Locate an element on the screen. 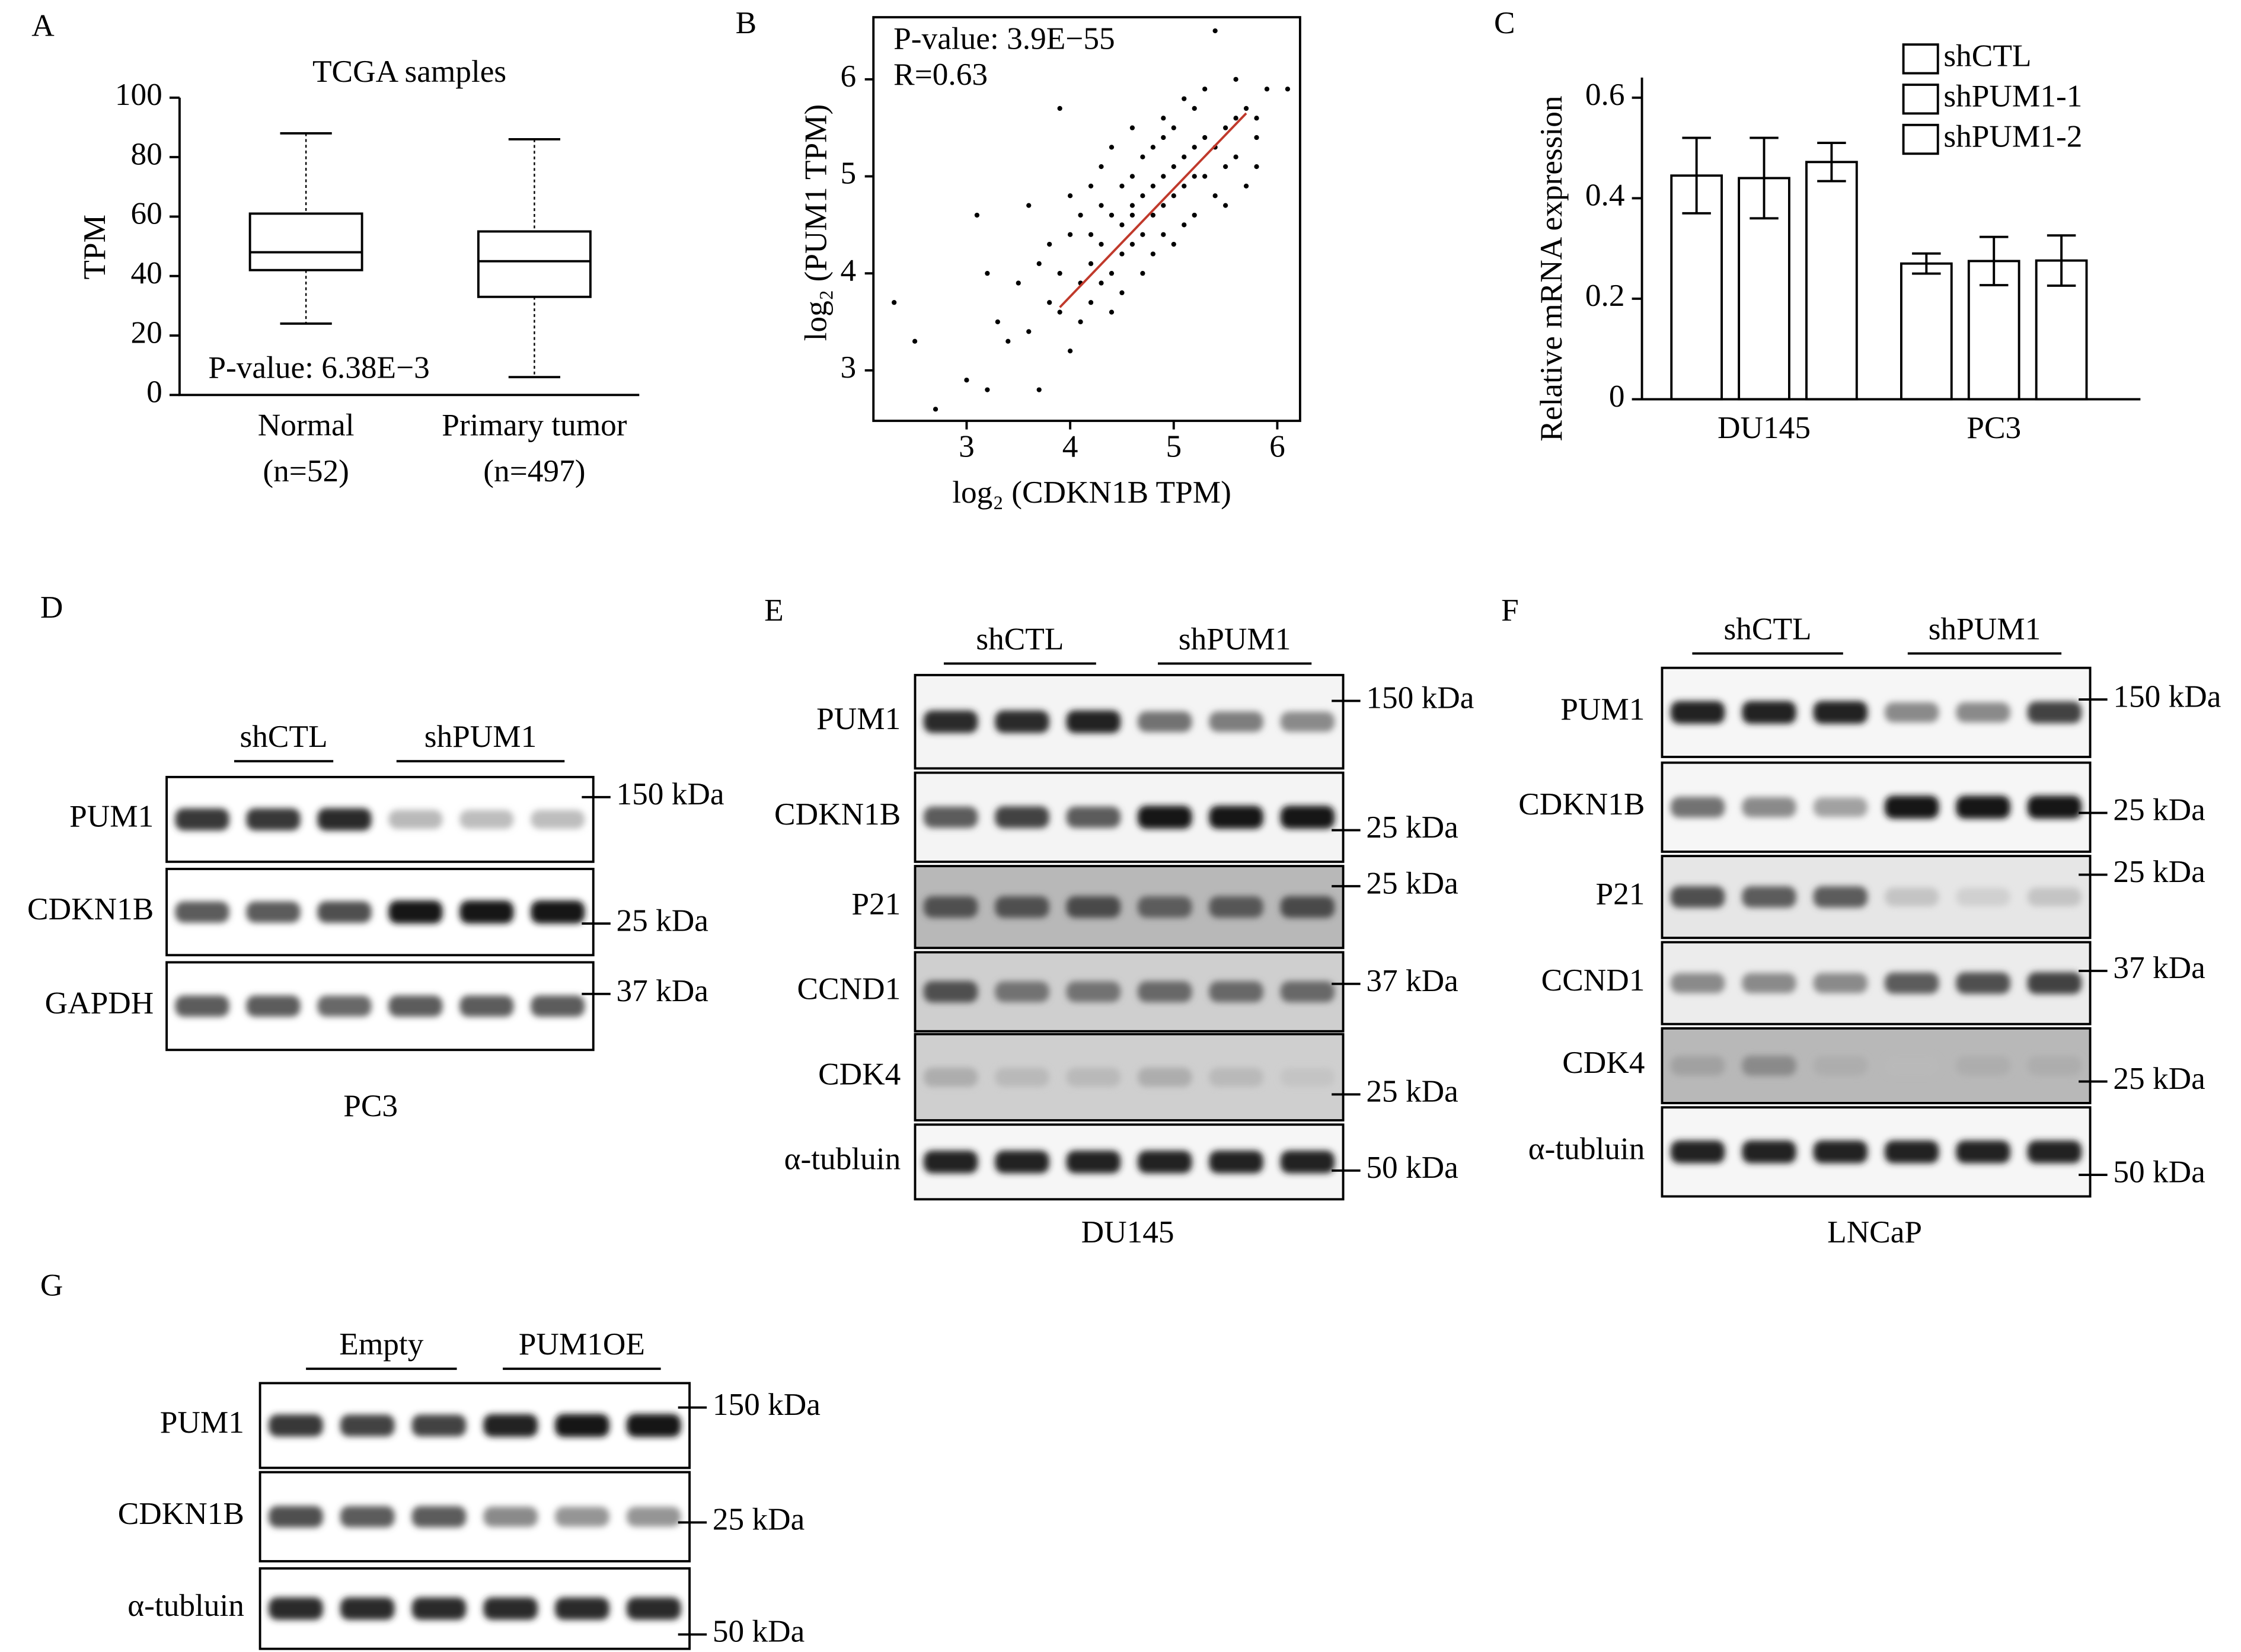 The image size is (2241, 1652). panel-letter: E is located at coordinates (774, 610).